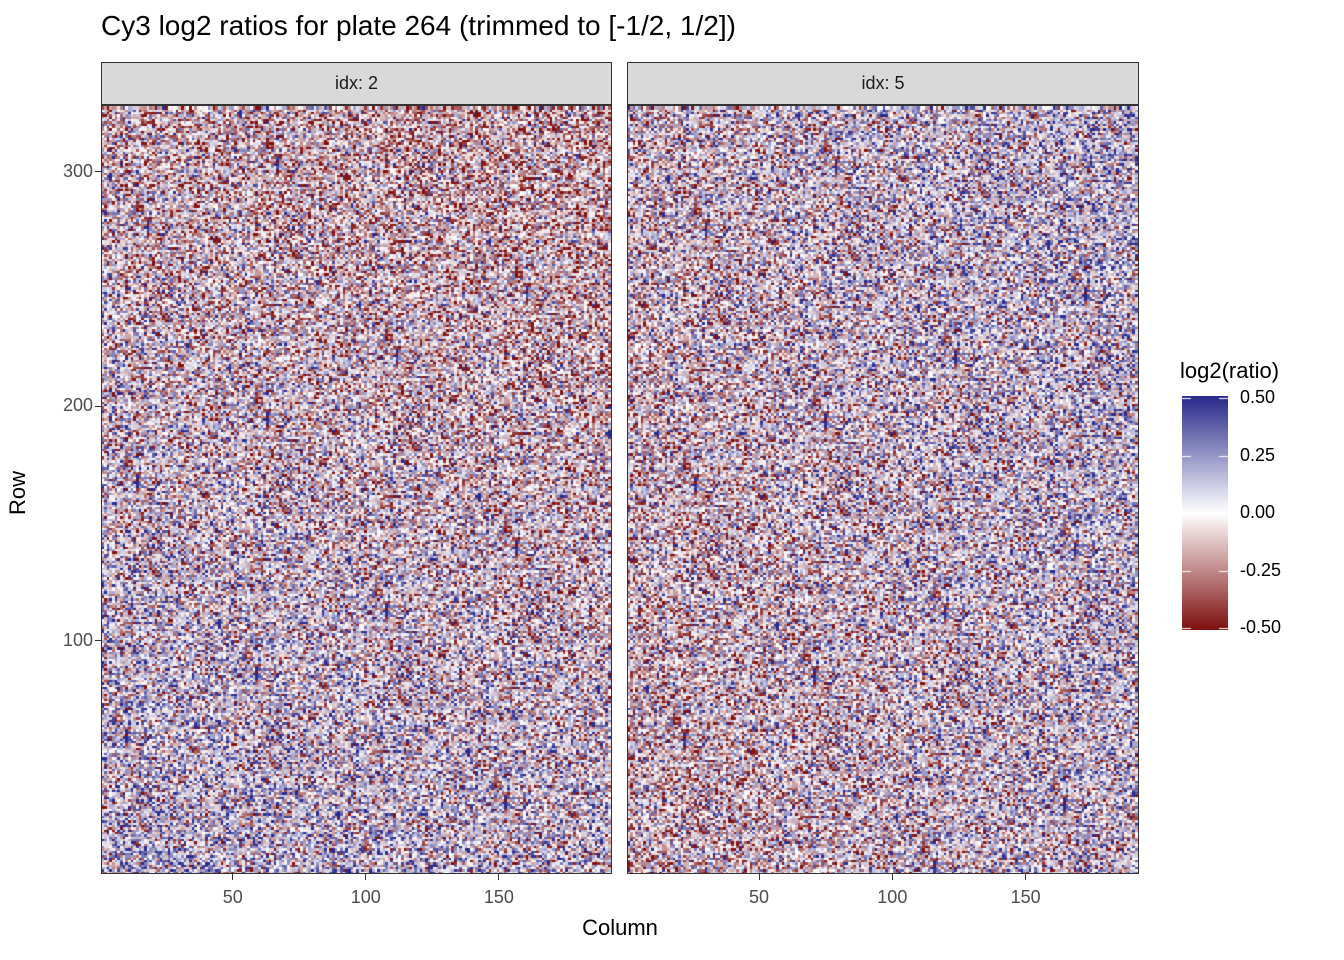  I want to click on facet-label: idx: 5, so click(883, 83).